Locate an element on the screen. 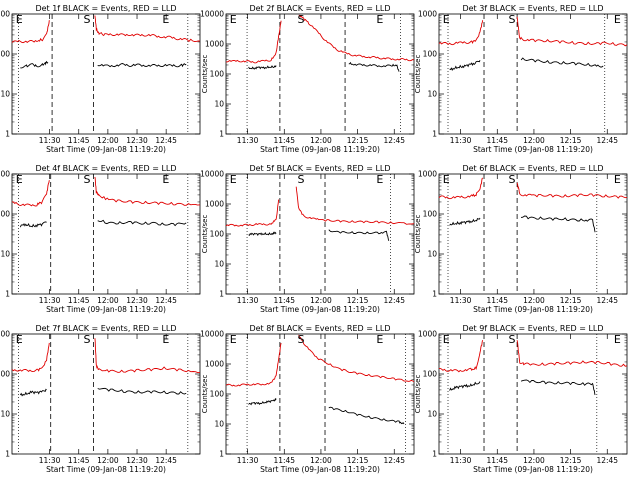 Image resolution: width=640 pixels, height=480 pixels. panel-title: Det 3f BLACK = Events, RED = LLD is located at coordinates (532, 8).